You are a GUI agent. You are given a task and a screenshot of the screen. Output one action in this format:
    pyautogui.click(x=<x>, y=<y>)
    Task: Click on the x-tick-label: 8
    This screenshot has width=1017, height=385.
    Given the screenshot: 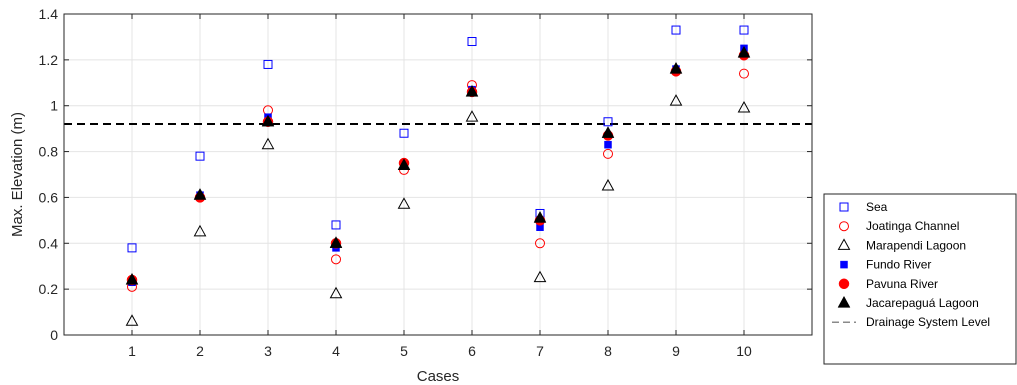 What is the action you would take?
    pyautogui.click(x=608, y=351)
    